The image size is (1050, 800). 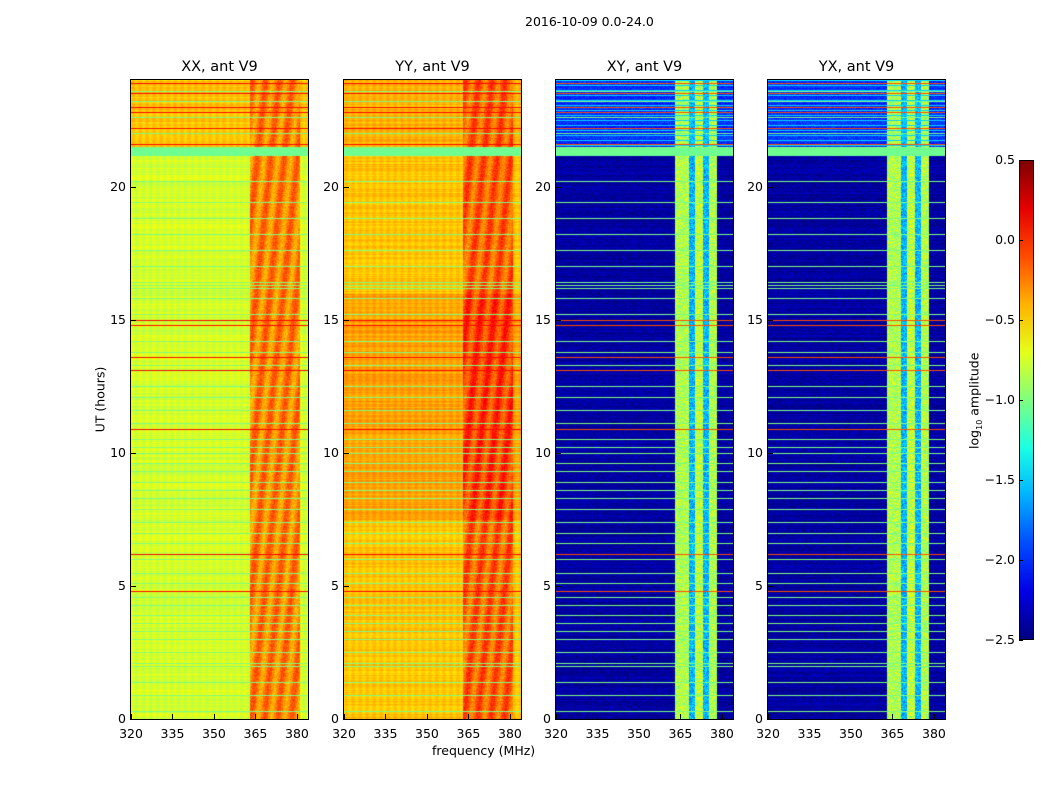 What do you see at coordinates (999, 399) in the screenshot?
I see `colorbar-tick-label: −1.0` at bounding box center [999, 399].